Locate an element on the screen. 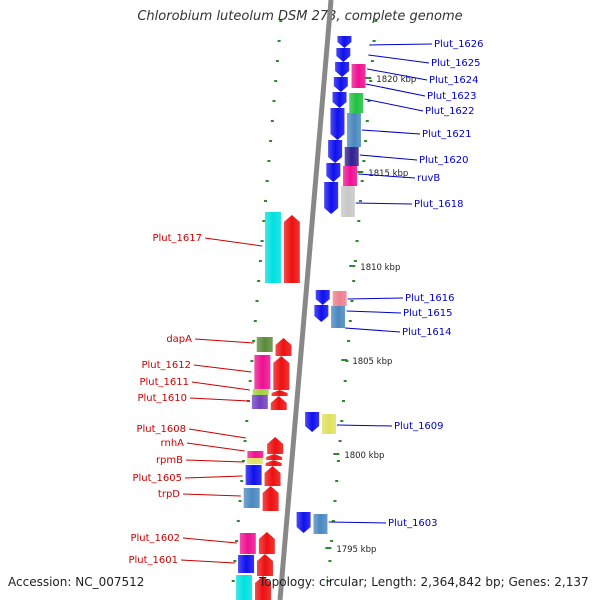  forward-gene-label: Plut_1620 is located at coordinates (444, 160).